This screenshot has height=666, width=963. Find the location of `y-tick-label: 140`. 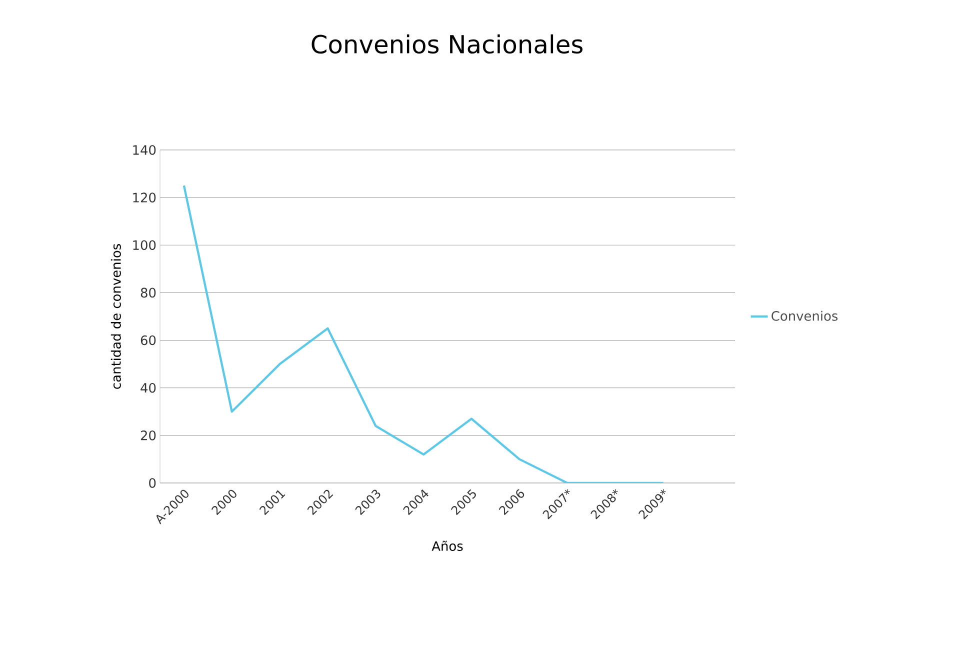

y-tick-label: 140 is located at coordinates (144, 150).